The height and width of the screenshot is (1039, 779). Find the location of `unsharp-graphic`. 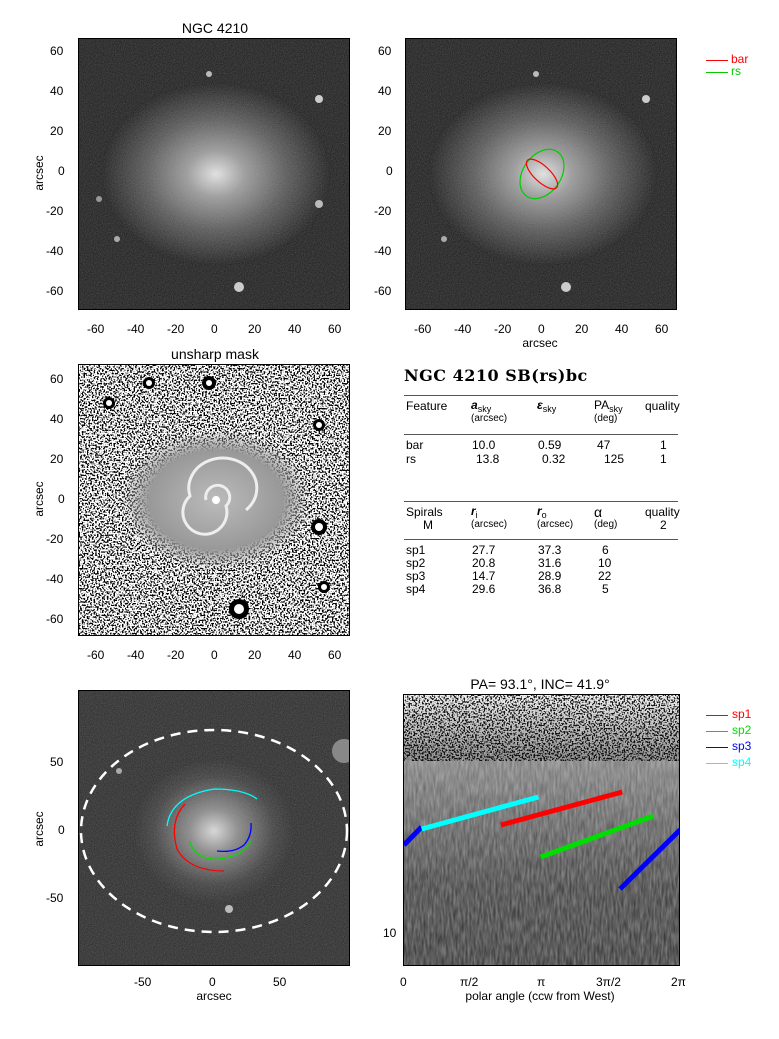

unsharp-graphic is located at coordinates (214, 500).